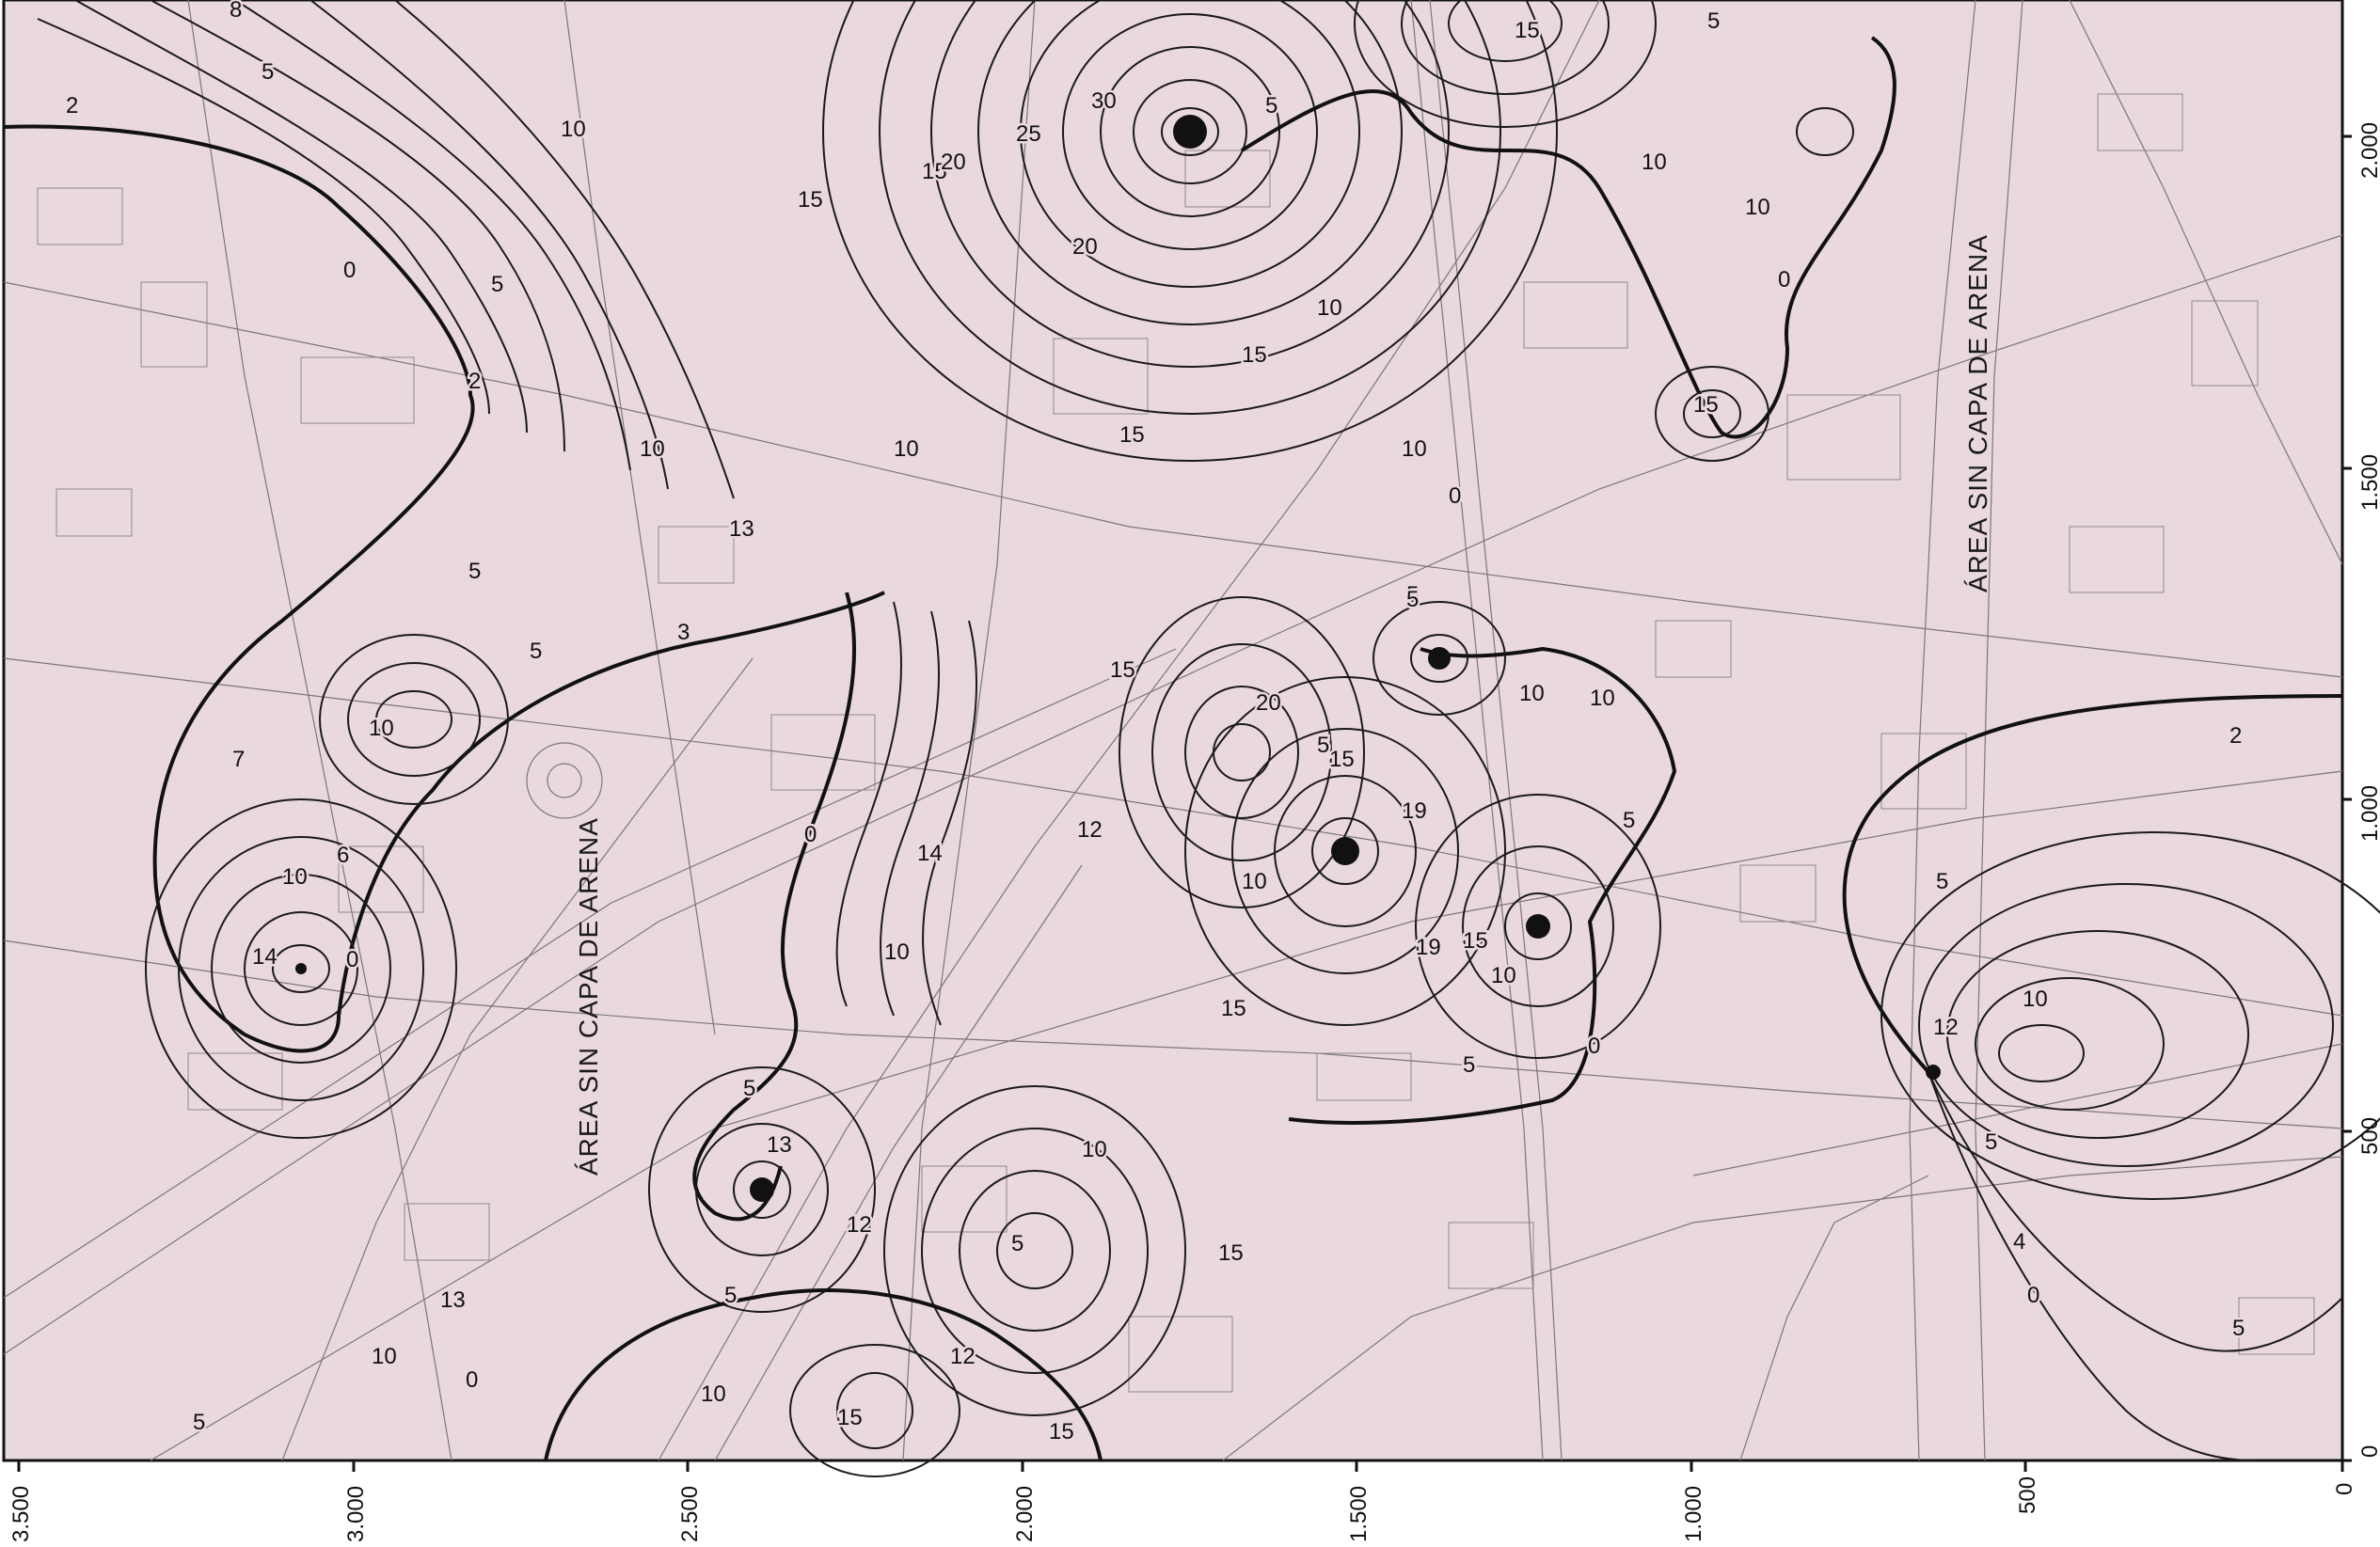 Image resolution: width=2380 pixels, height=1547 pixels. What do you see at coordinates (343, 855) in the screenshot?
I see `contour-label: 6` at bounding box center [343, 855].